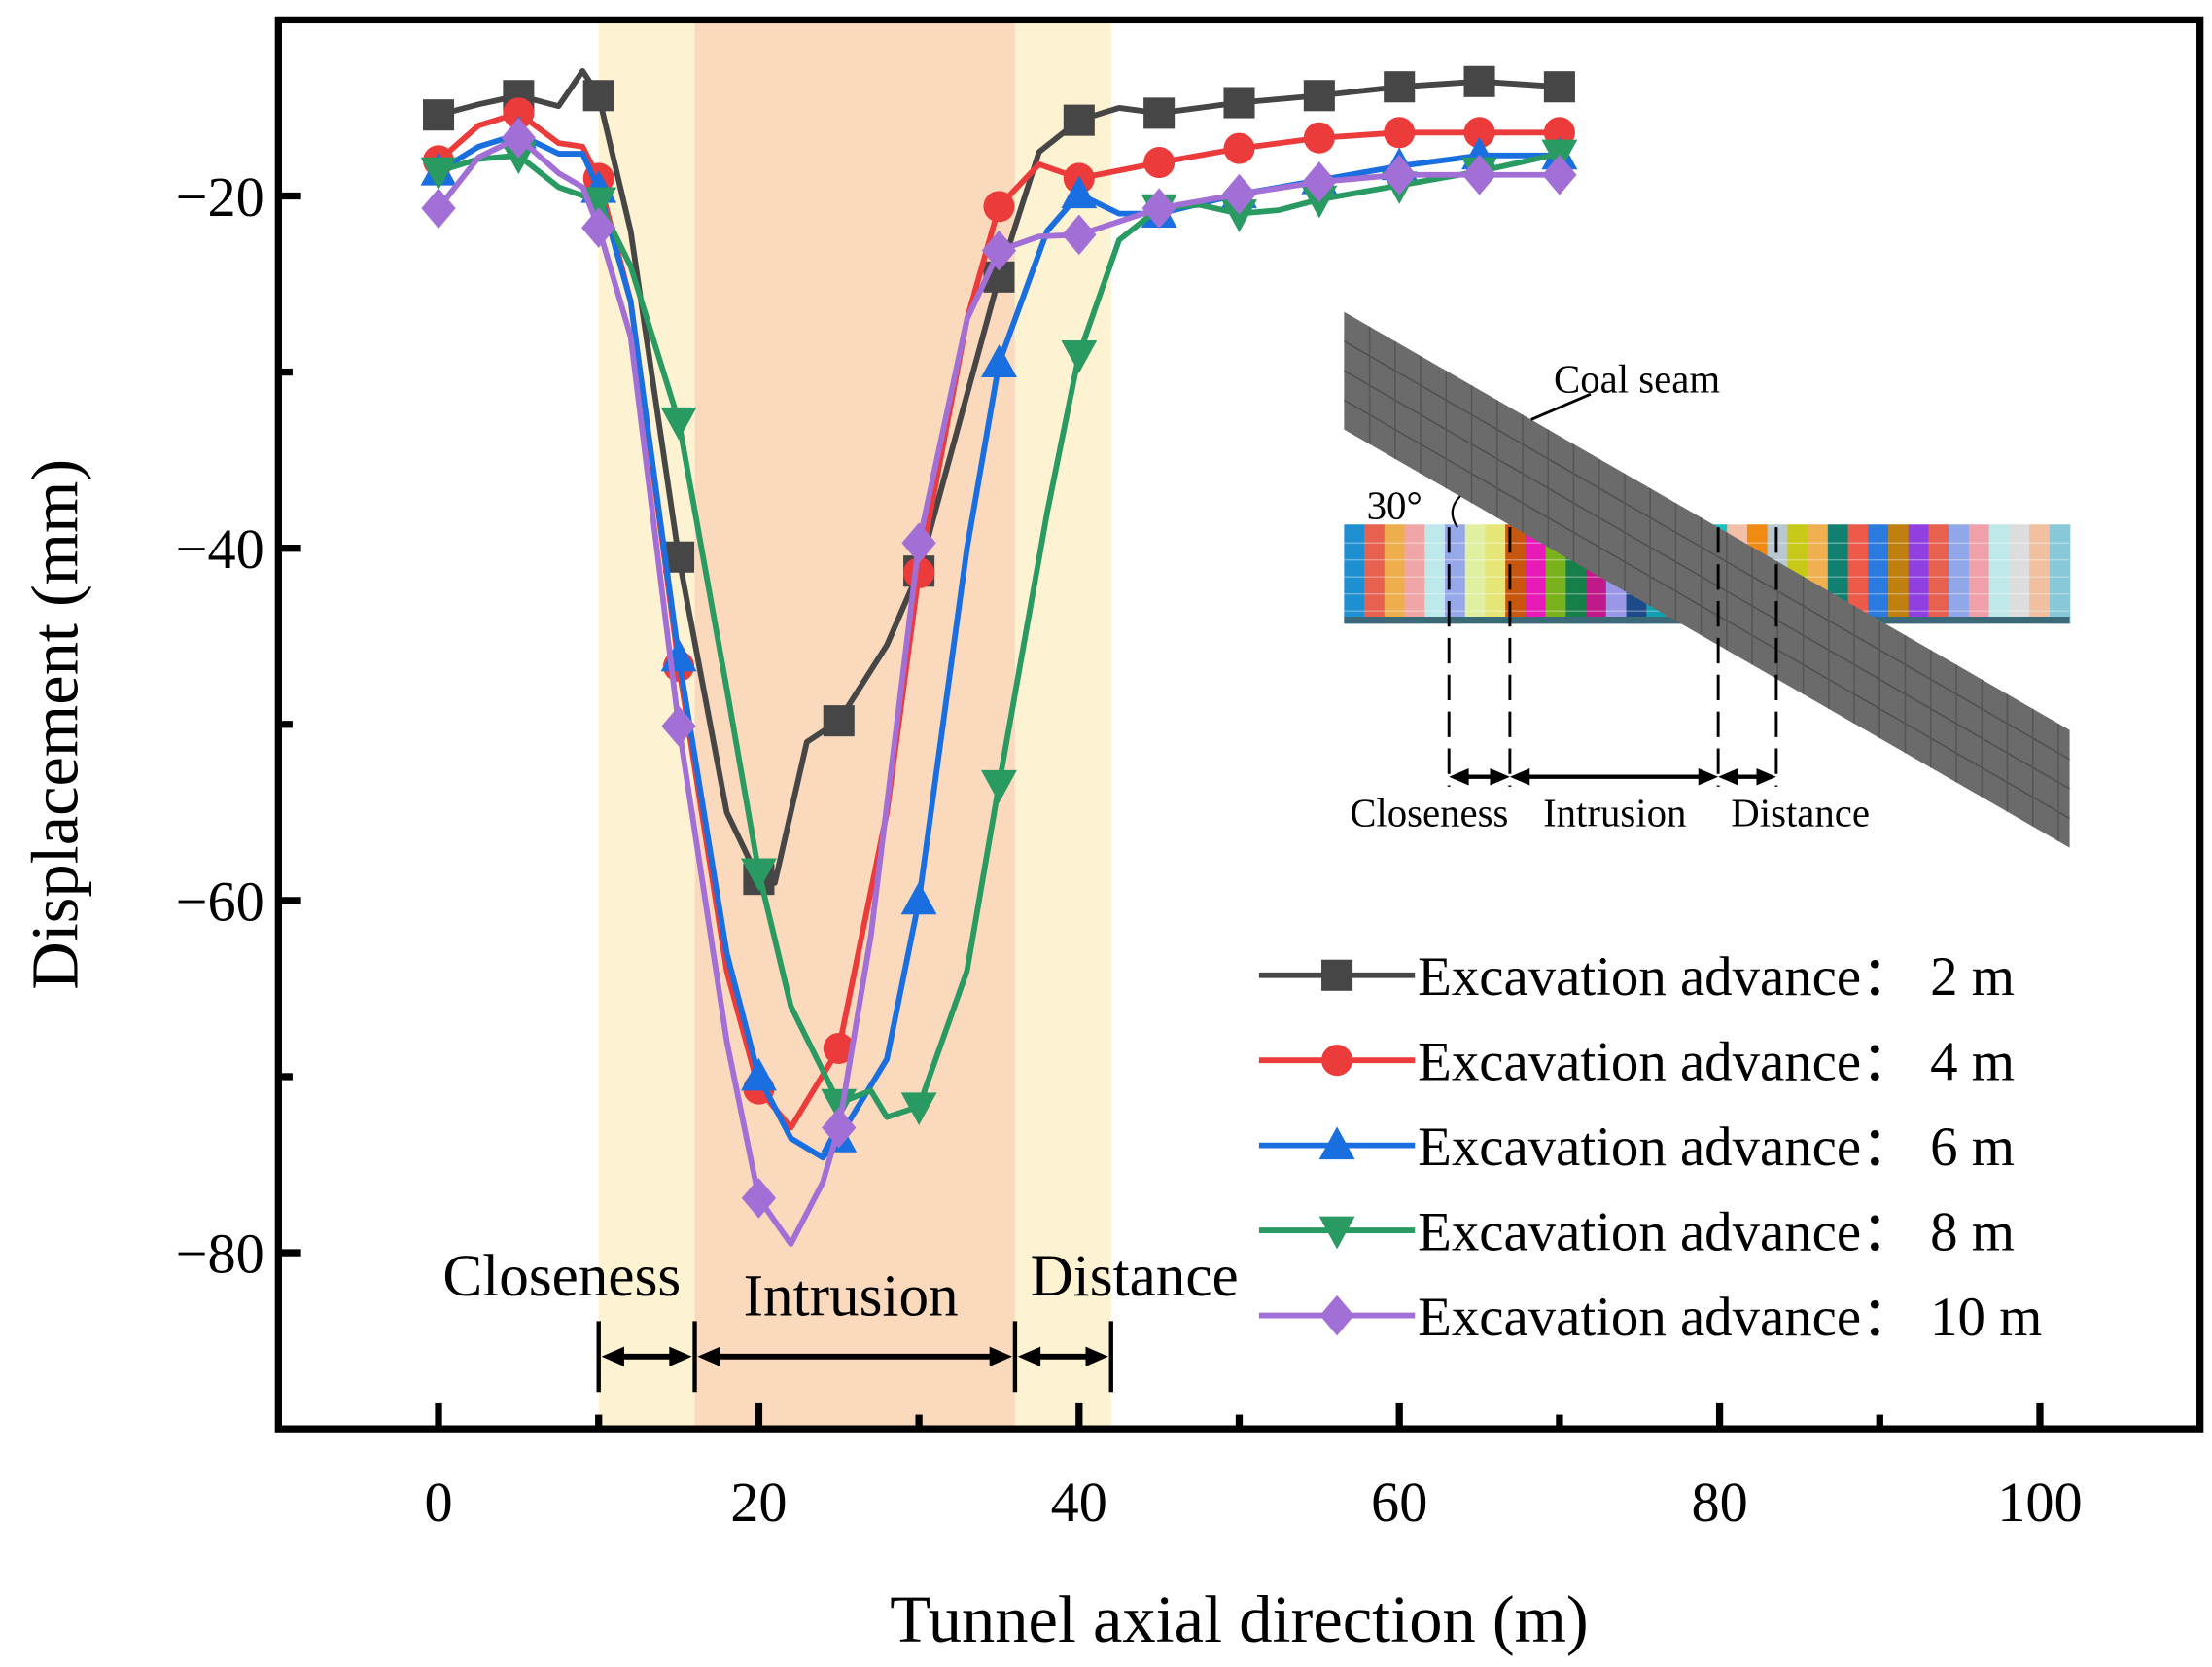  I want to click on legend-item: Excavation advance： 2 m, so click(1636, 977).